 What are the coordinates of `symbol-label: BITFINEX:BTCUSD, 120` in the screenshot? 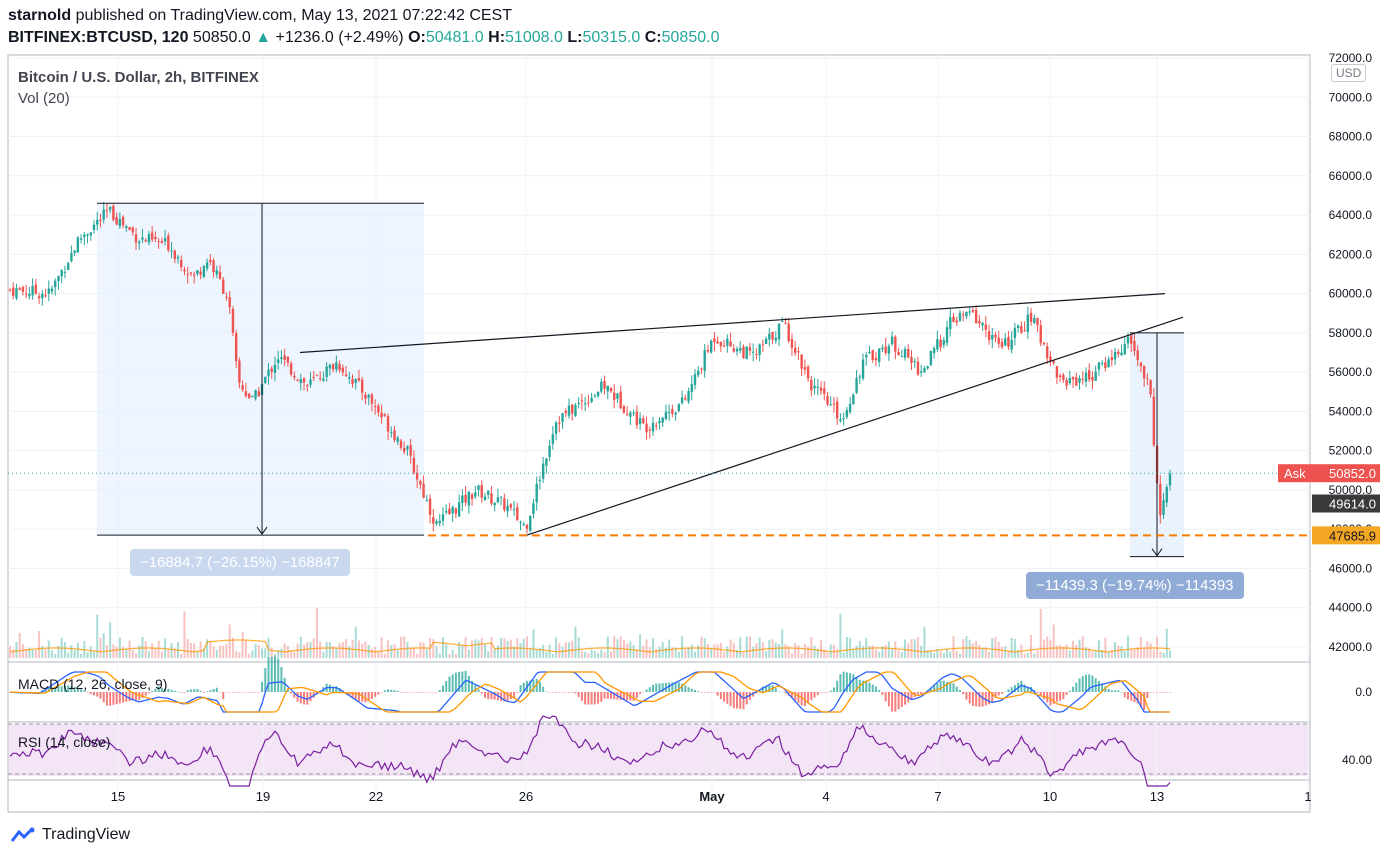 It's located at (98, 37).